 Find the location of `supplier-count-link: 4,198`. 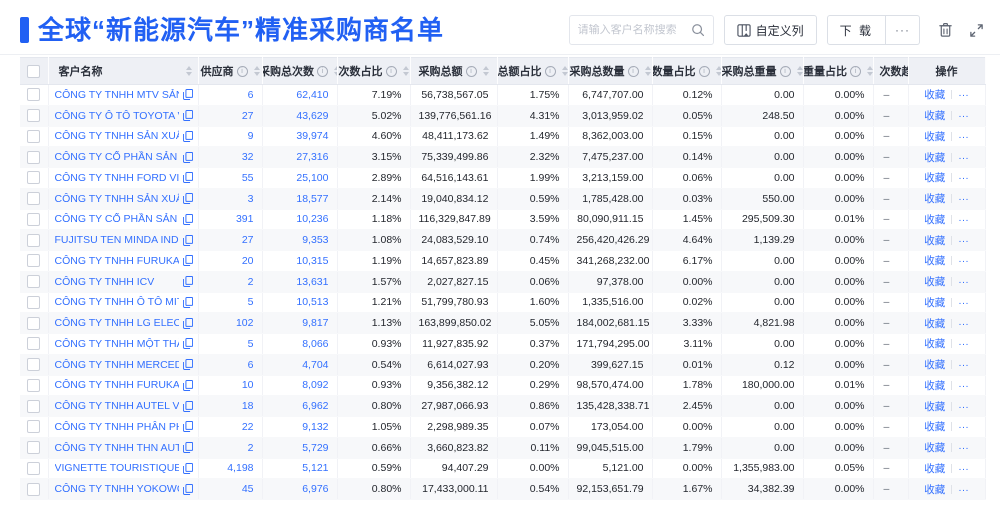

supplier-count-link: 4,198 is located at coordinates (240, 468).